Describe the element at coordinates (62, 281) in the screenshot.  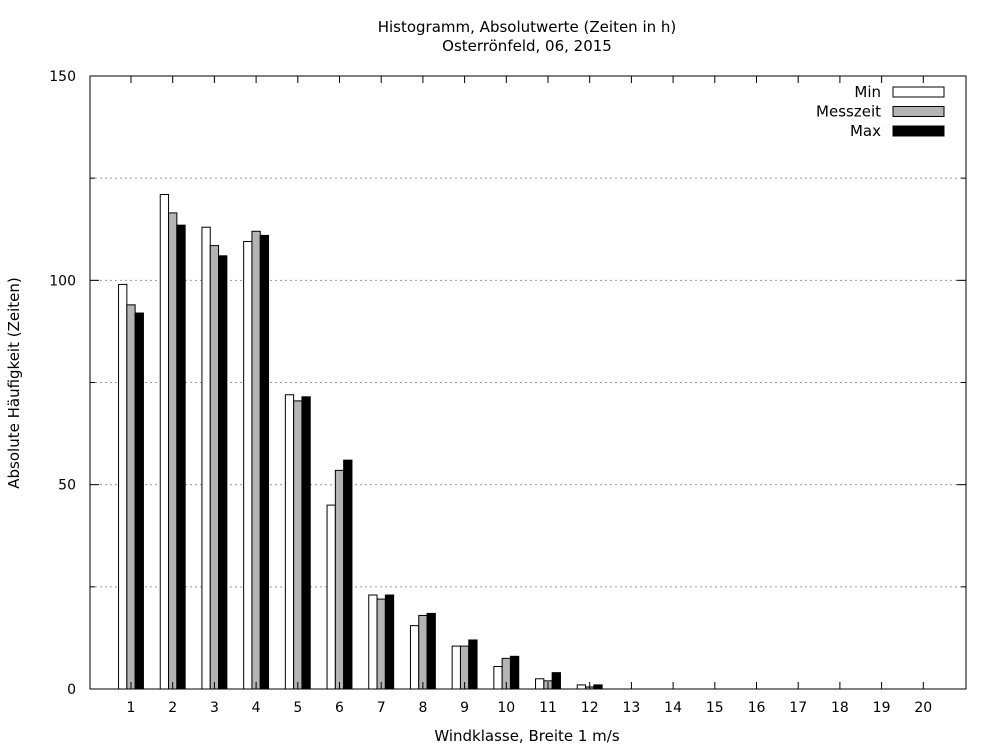
I see `y-tick-label: 100` at that location.